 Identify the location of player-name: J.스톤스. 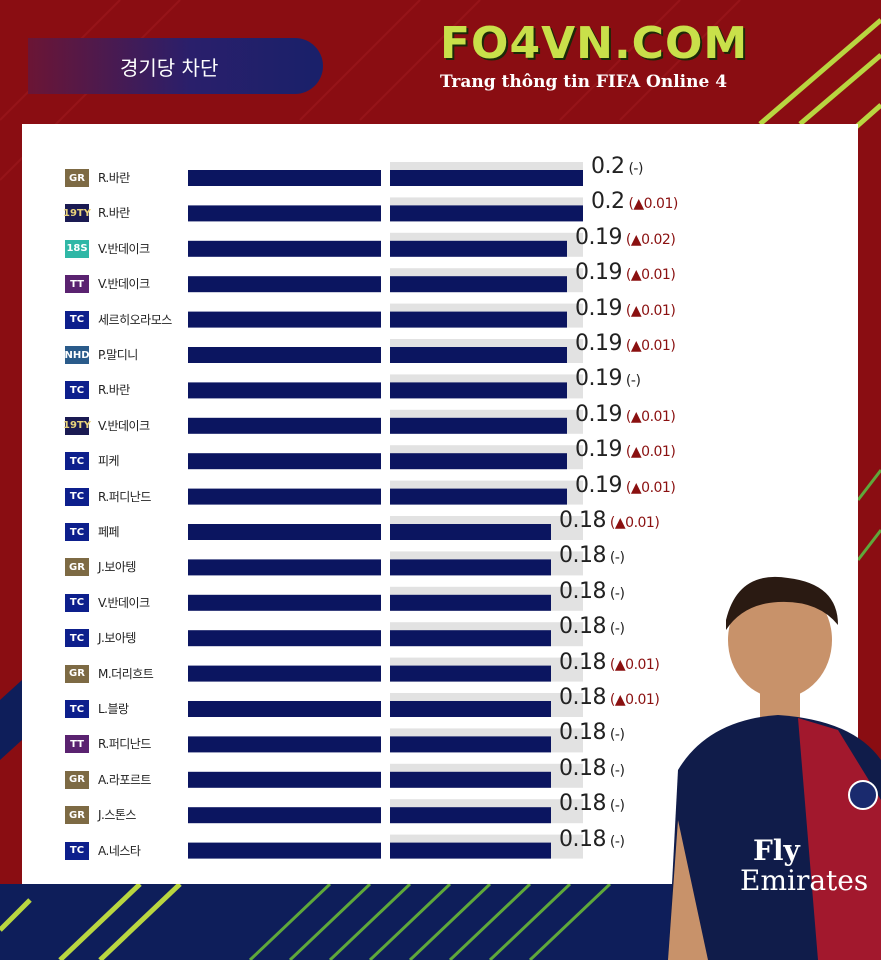
(117, 815).